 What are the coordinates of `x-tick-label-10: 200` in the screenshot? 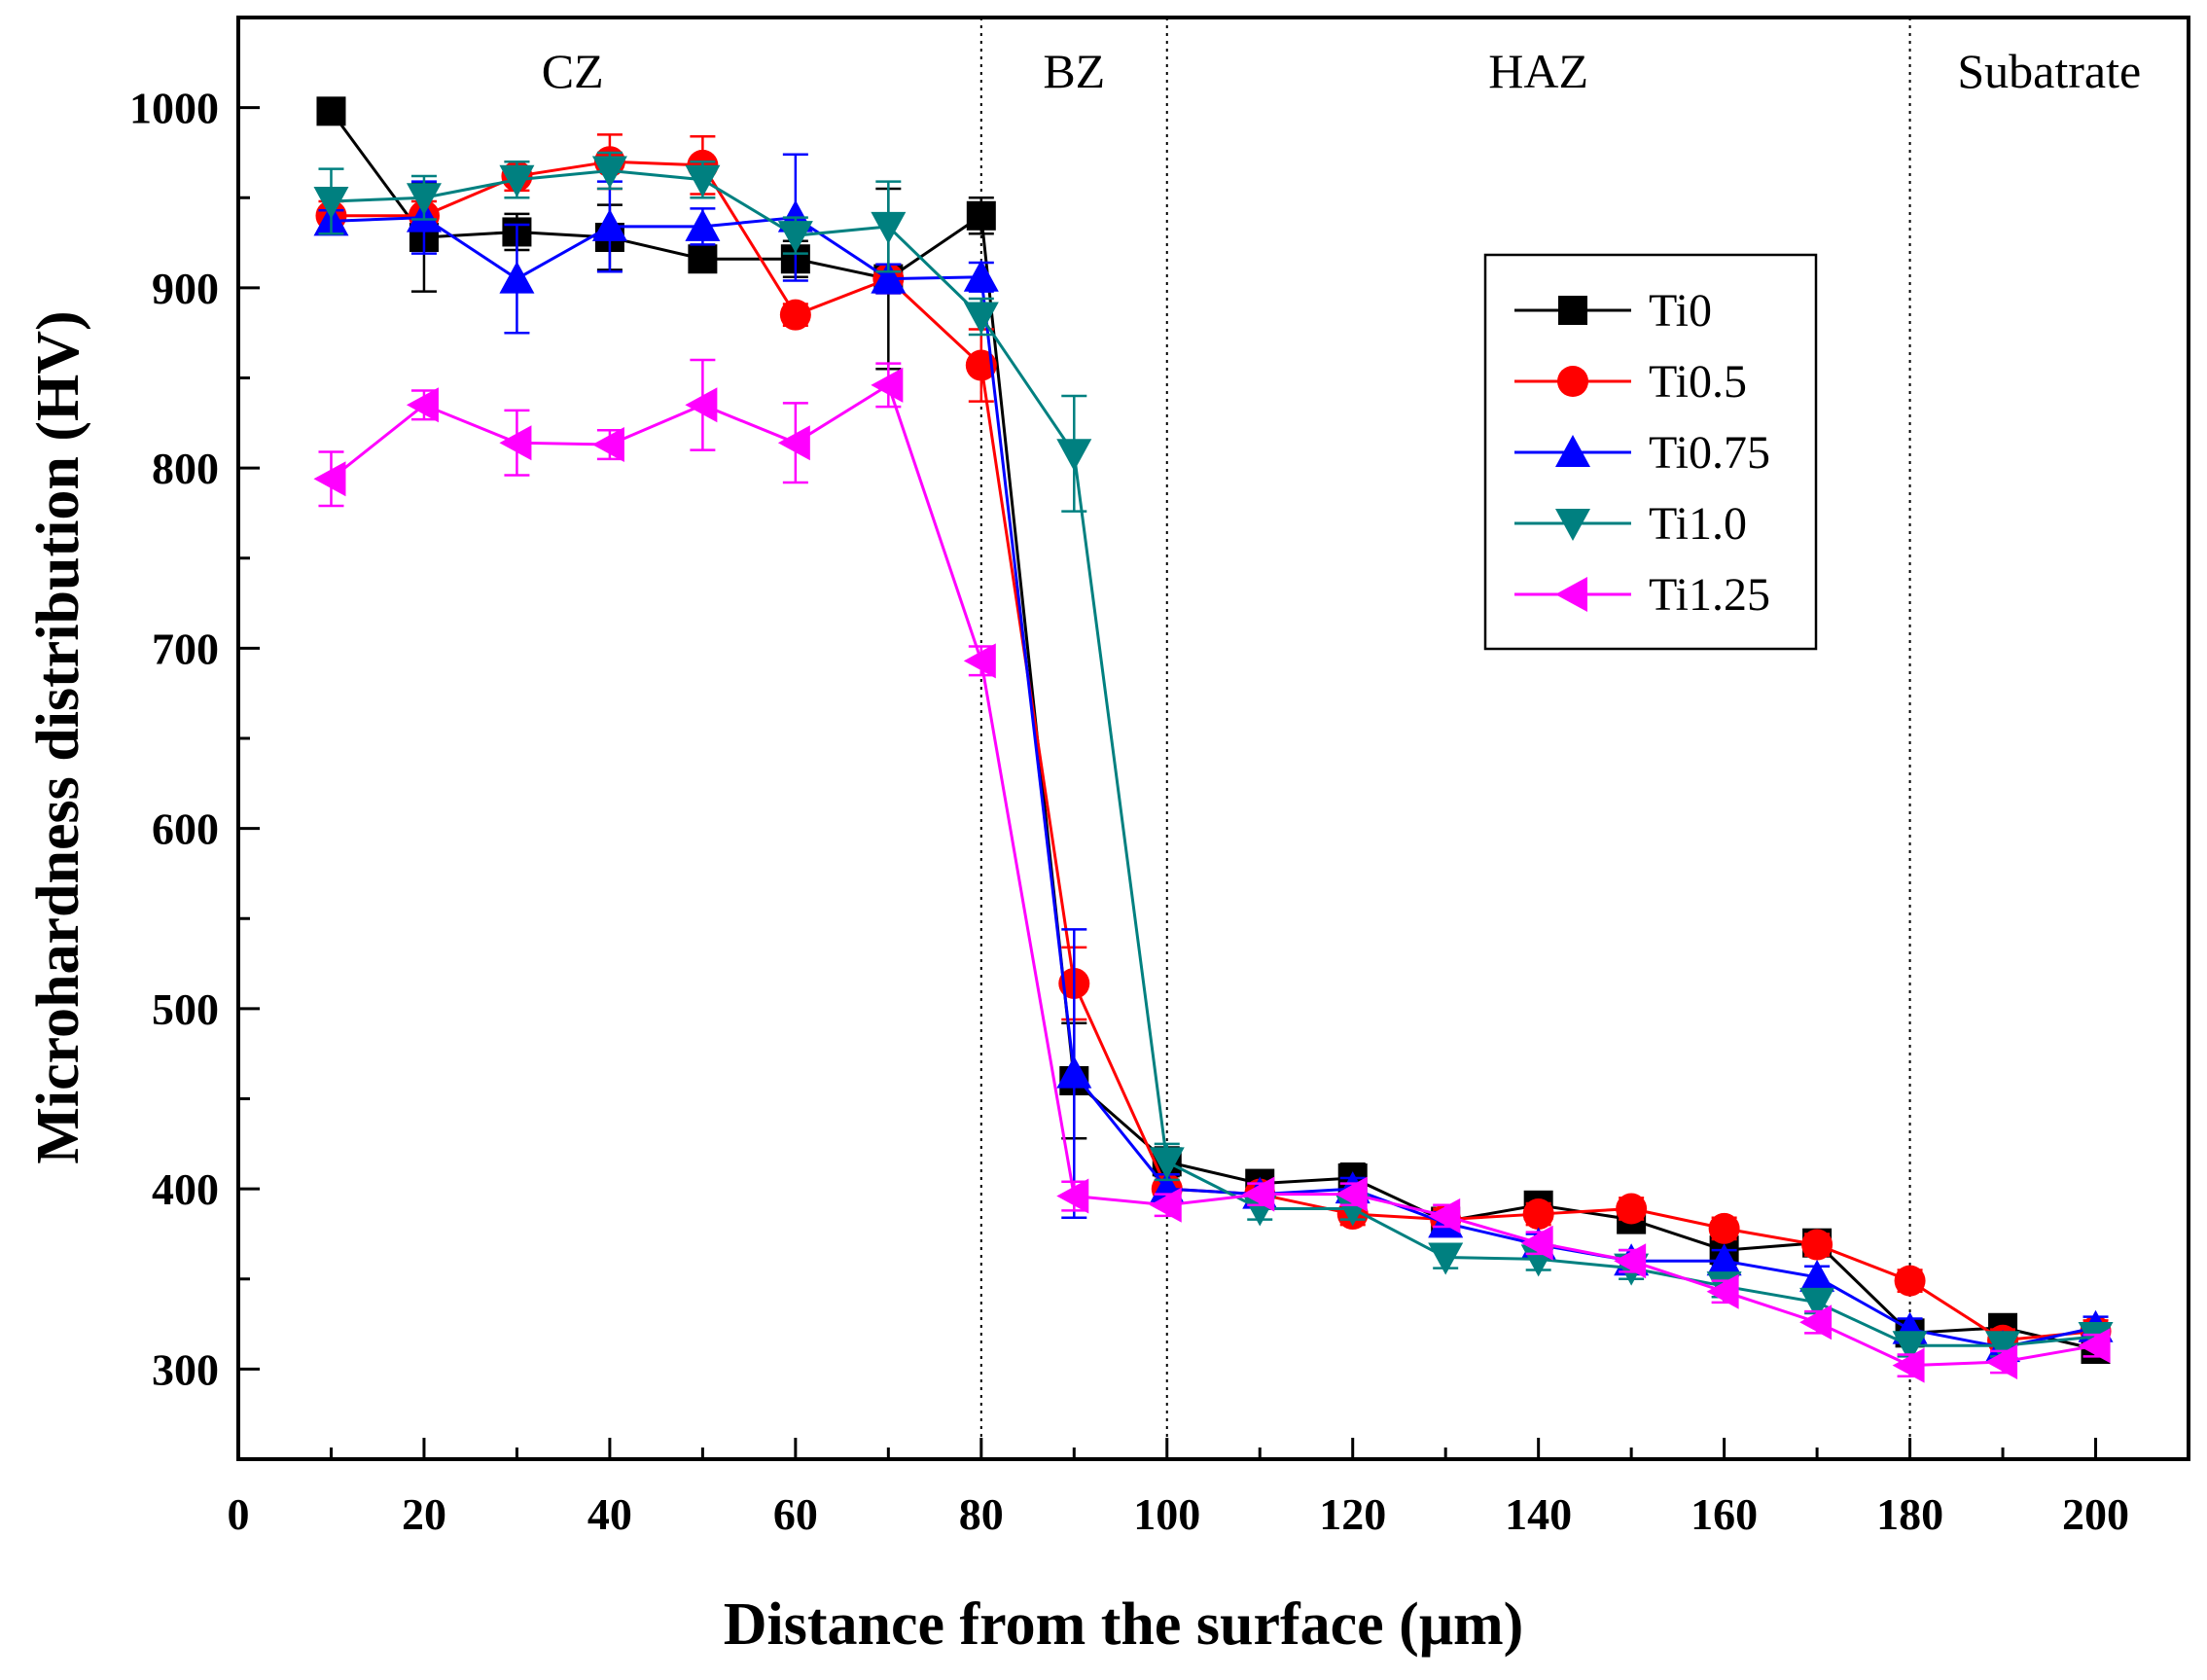 It's located at (2095, 1514).